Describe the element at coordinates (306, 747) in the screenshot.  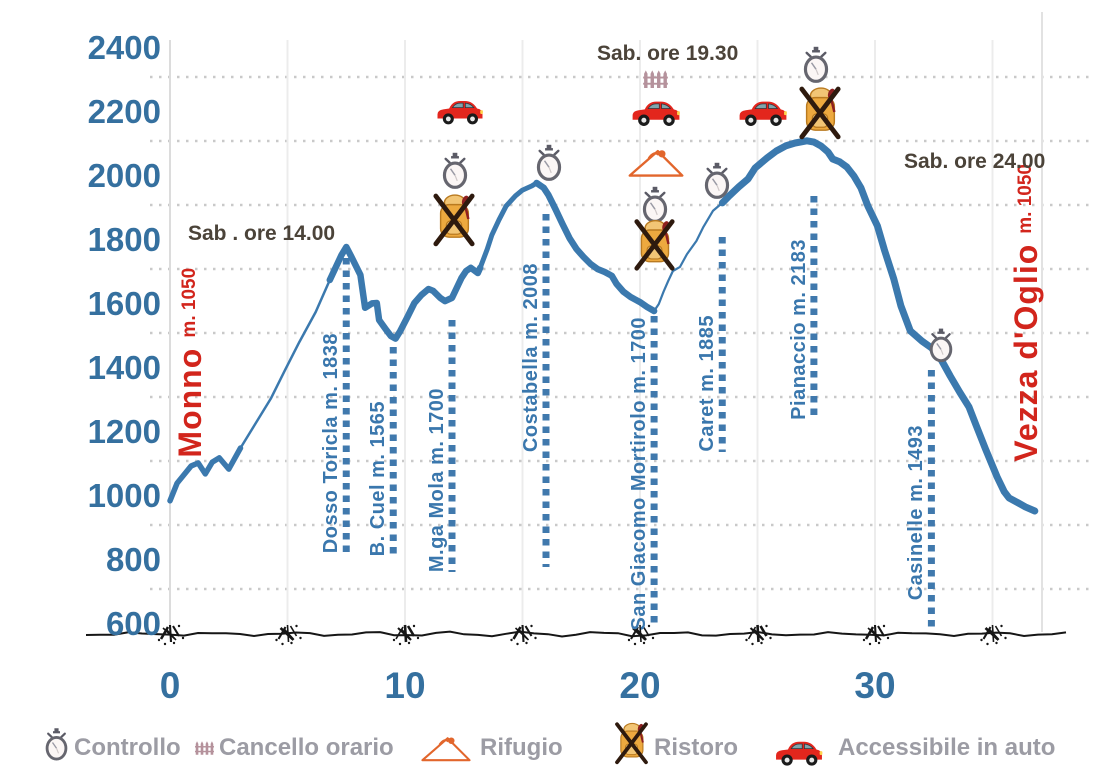
I see `legend-cancello-orario: Cancello orario` at that location.